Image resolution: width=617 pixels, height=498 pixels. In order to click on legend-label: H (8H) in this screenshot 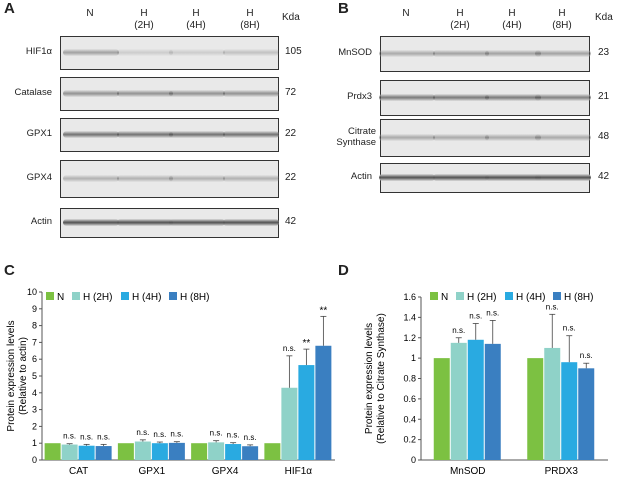, I will do `click(578, 297)`.